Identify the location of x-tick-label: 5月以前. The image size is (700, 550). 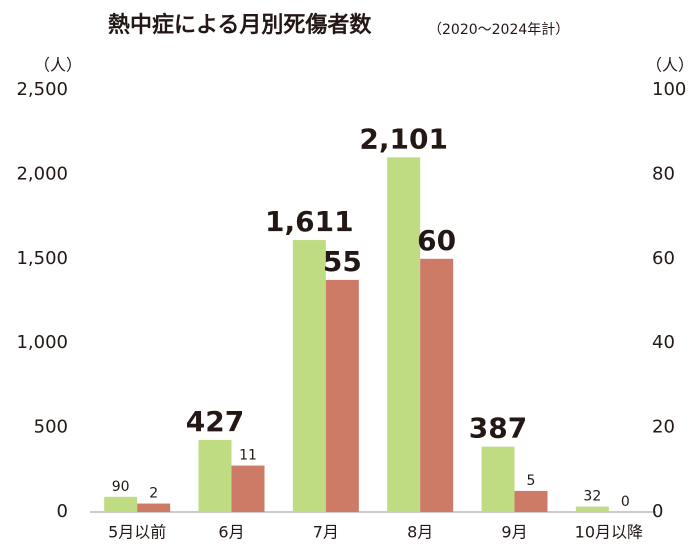
(137, 532).